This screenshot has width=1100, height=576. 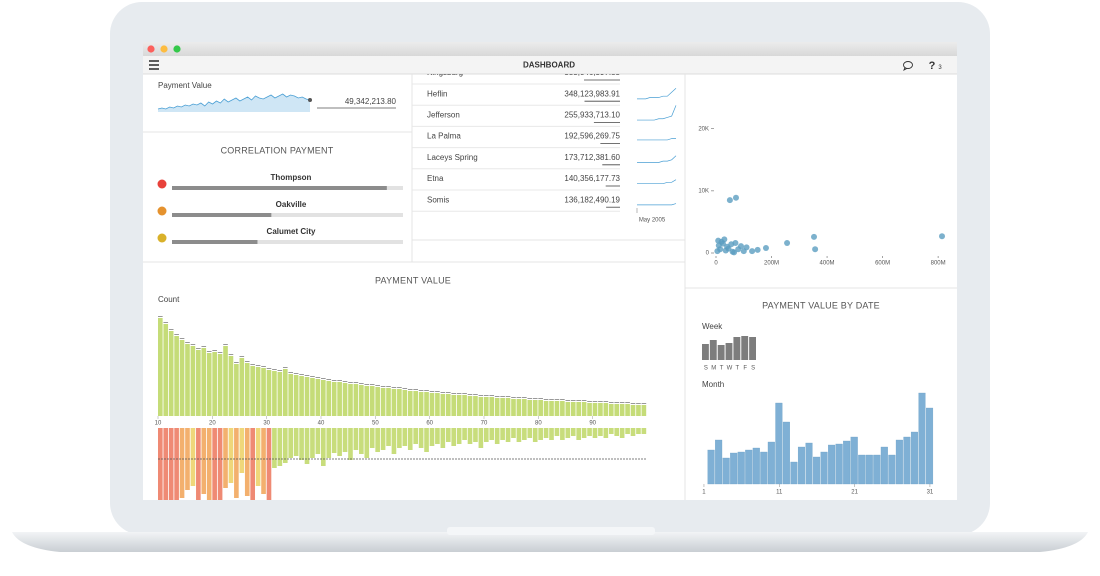 What do you see at coordinates (549, 65) in the screenshot?
I see `window-title: DASHBOARD` at bounding box center [549, 65].